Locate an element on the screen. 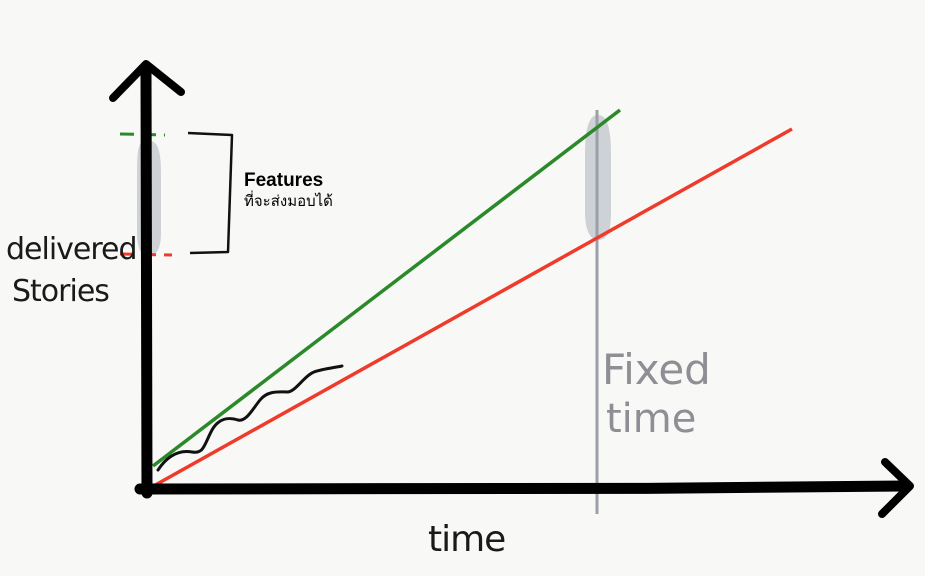 Image resolution: width=925 pixels, height=576 pixels. y-axis-label-line2: Stories is located at coordinates (60, 291).